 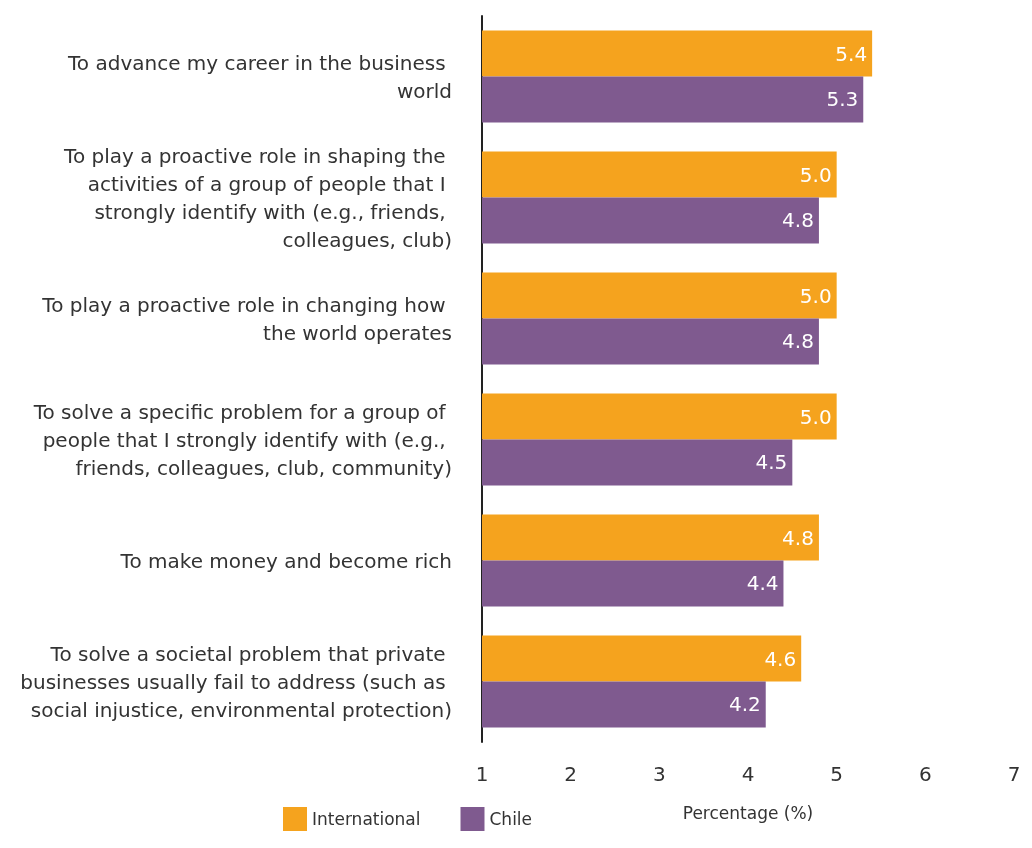 I want to click on y-tick-label: To advance my career in the business world, so click(x=259, y=76).